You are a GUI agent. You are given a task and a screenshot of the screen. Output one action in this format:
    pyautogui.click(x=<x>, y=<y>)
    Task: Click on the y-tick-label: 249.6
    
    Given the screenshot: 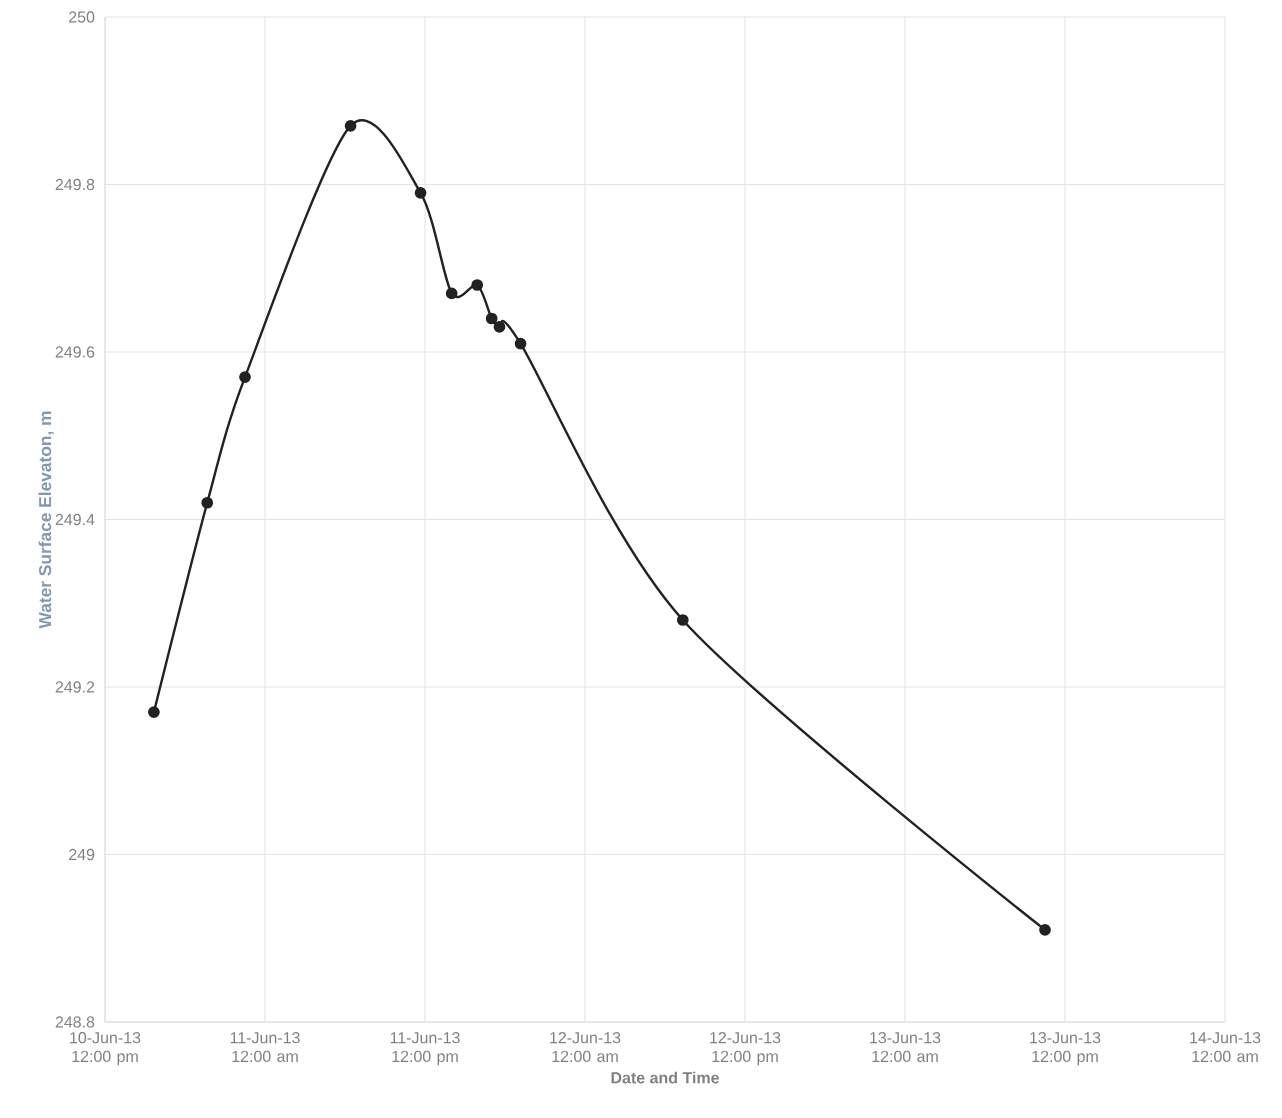 What is the action you would take?
    pyautogui.click(x=75, y=352)
    